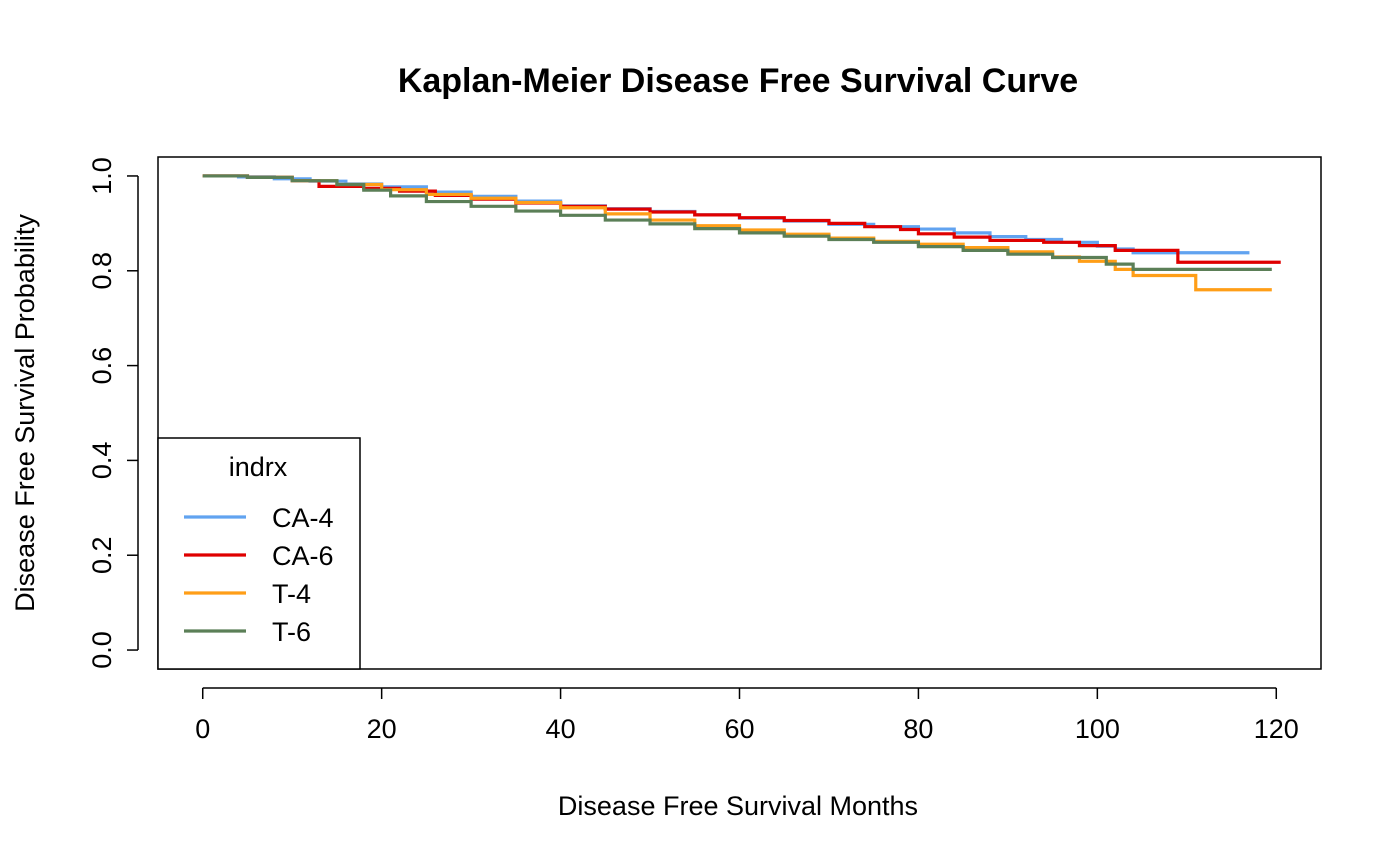 The height and width of the screenshot is (865, 1400). What do you see at coordinates (259, 553) in the screenshot?
I see `legend: indrx CA-4 CA-6 T-4 T-6` at bounding box center [259, 553].